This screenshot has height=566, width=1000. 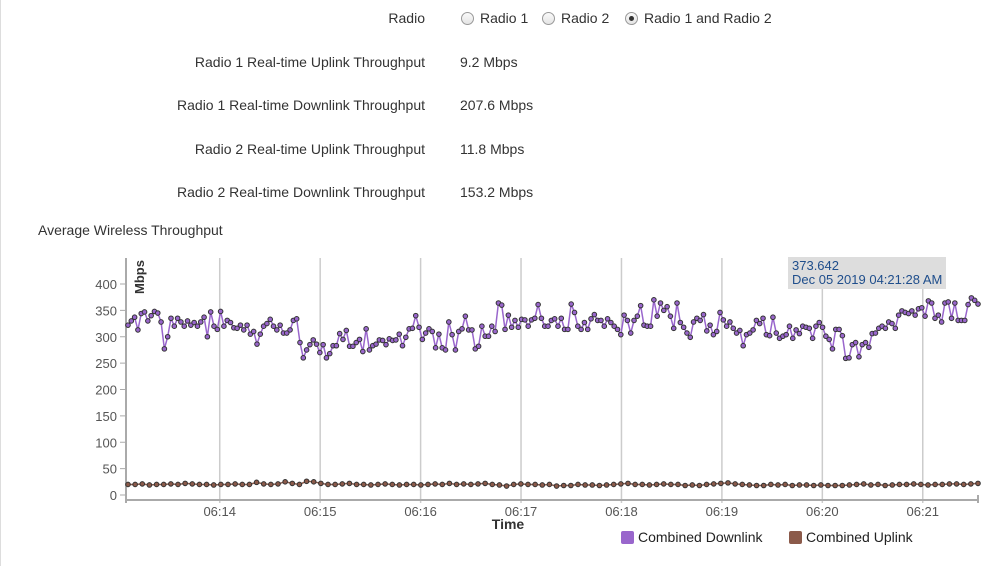 What do you see at coordinates (722, 511) in the screenshot?
I see `x-tick-label: 06:19` at bounding box center [722, 511].